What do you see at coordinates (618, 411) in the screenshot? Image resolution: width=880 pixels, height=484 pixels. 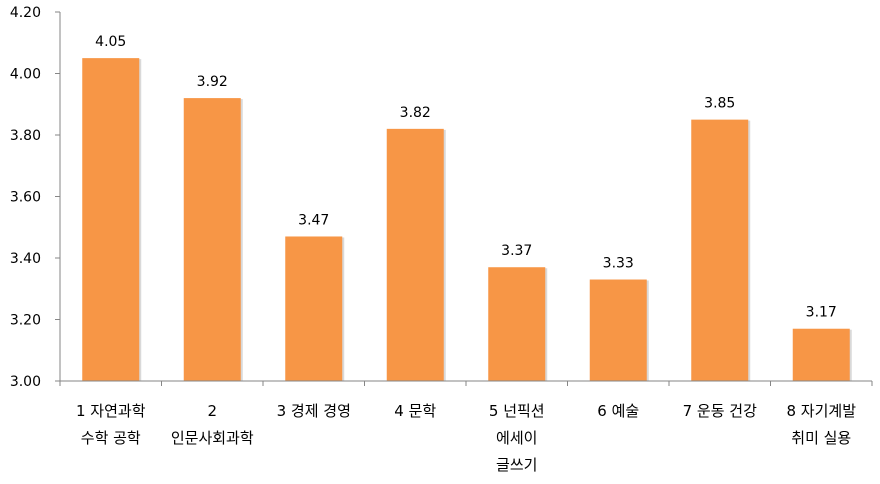 I see `x-tick-label: 6 예술` at bounding box center [618, 411].